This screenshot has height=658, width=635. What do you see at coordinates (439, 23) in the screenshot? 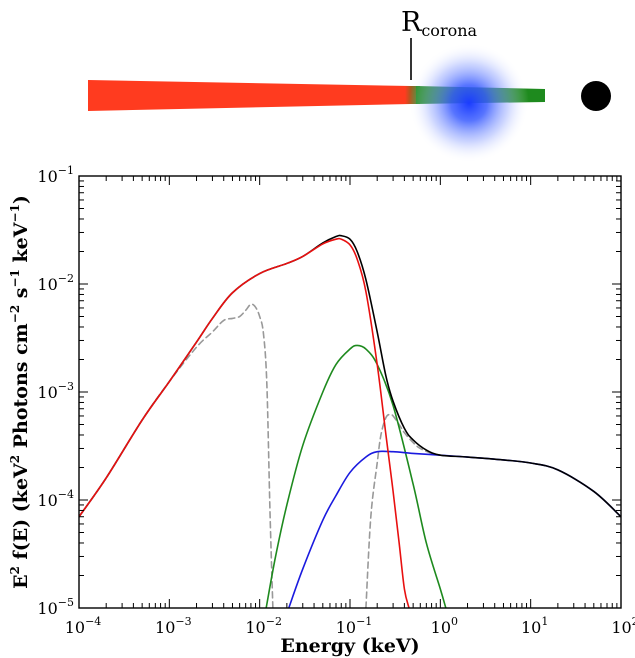
I see `corona-radius-label: Rcorona` at bounding box center [439, 23].